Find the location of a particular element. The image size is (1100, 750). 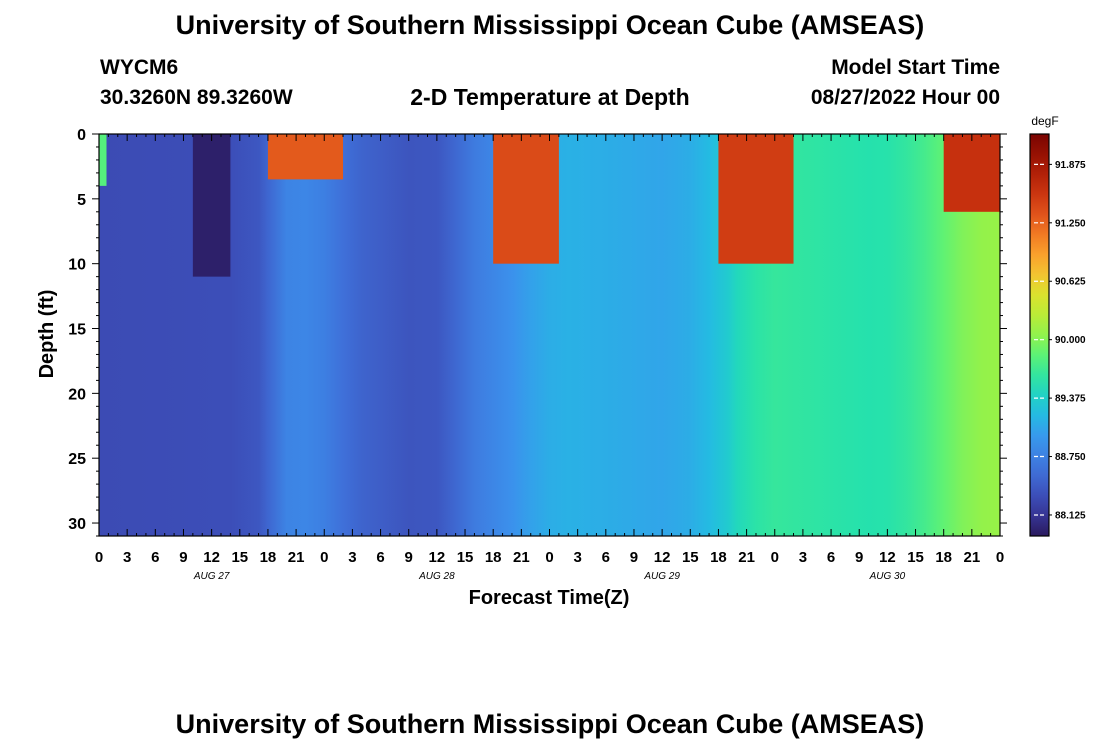

x-day-label: AUG 28 is located at coordinates (436, 576).